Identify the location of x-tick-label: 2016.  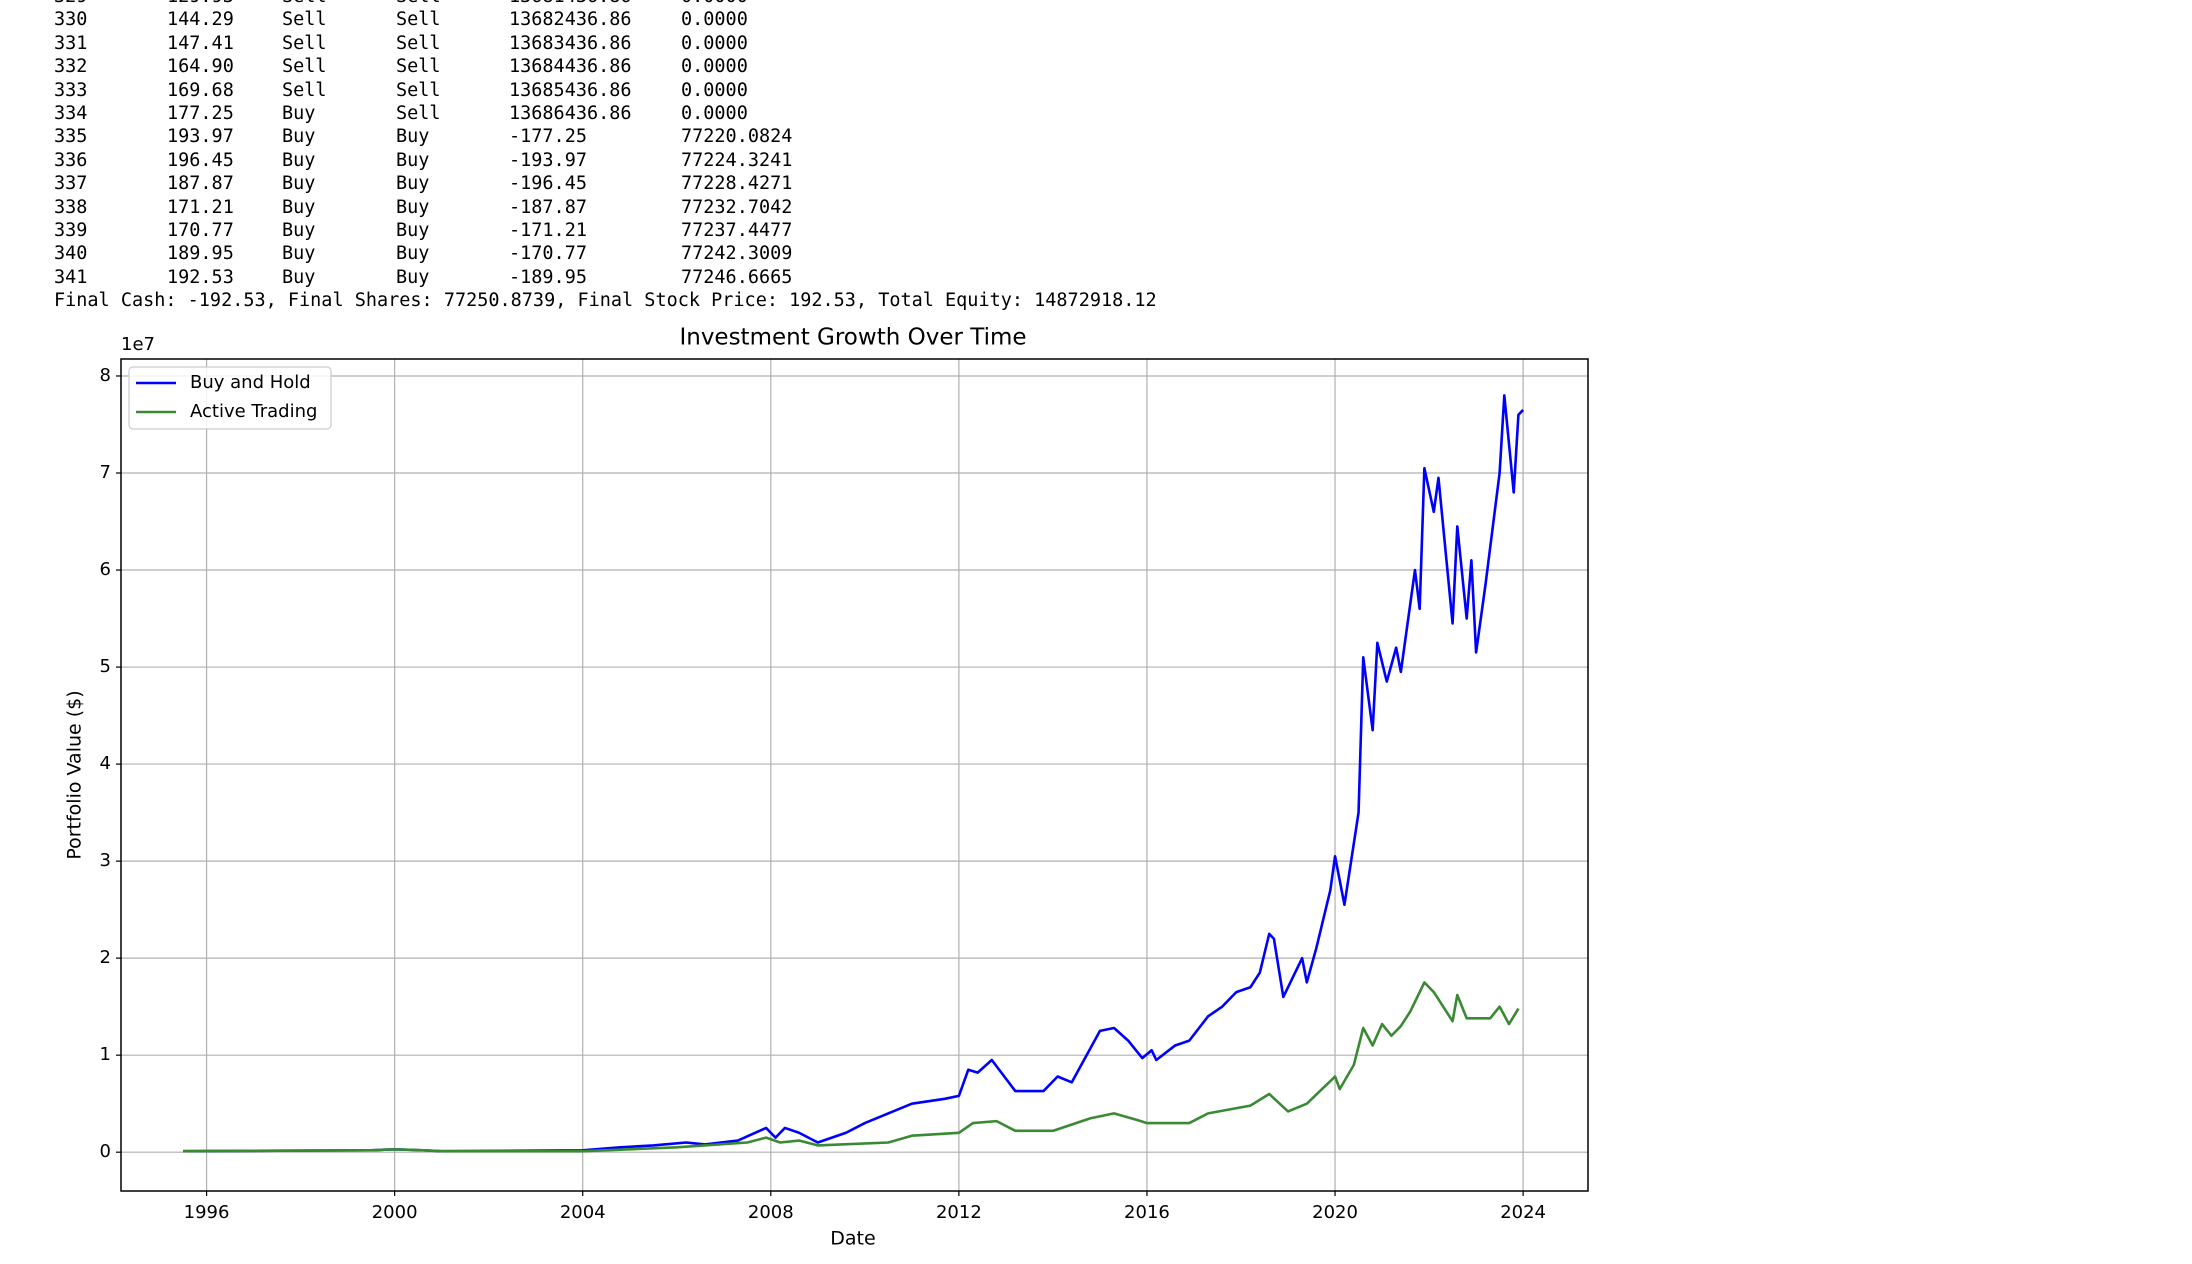
(1147, 1212).